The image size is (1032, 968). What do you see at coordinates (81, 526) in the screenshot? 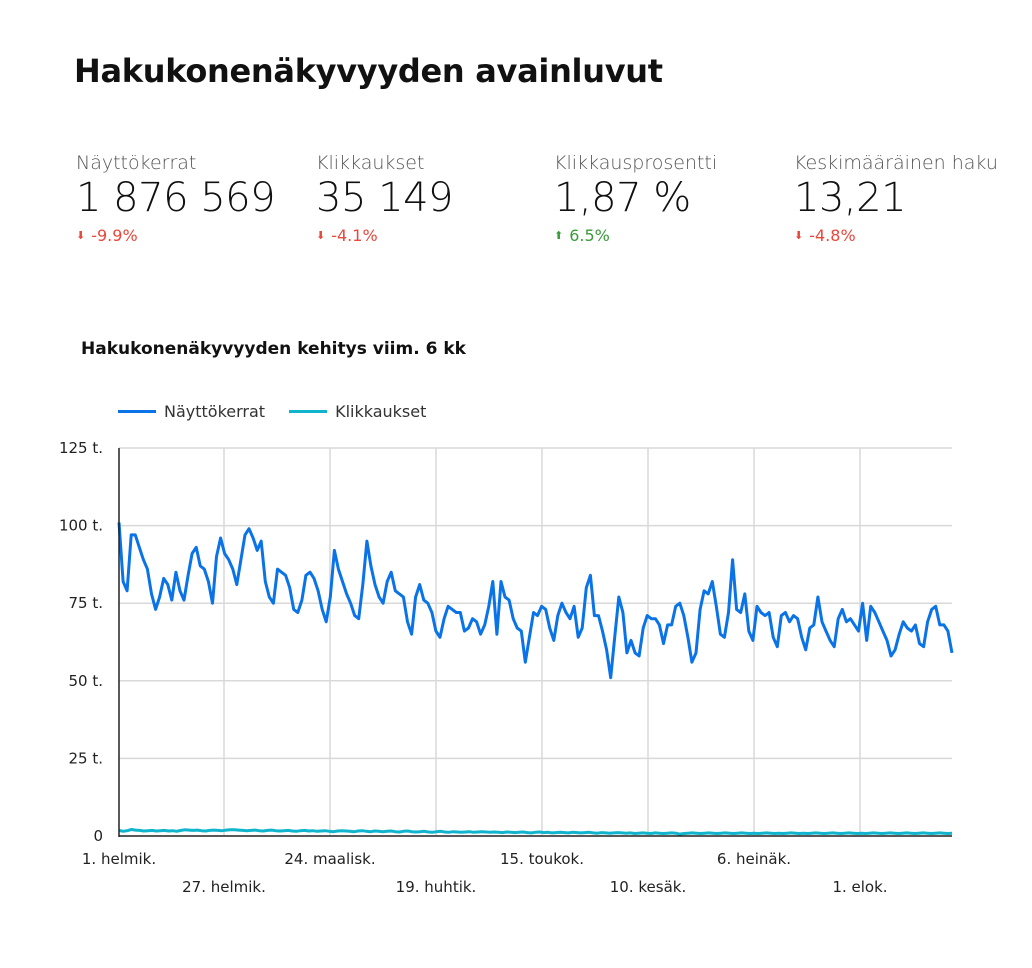
I see `y-tick-label: 100 t.` at bounding box center [81, 526].